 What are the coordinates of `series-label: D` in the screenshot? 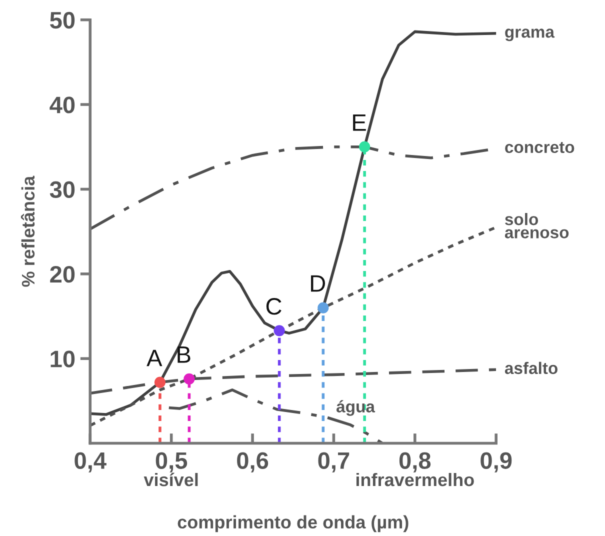 It's located at (318, 283).